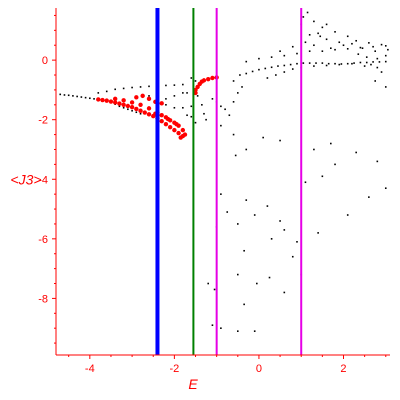 Image resolution: width=400 pixels, height=400 pixels. Describe the element at coordinates (43, 180) in the screenshot. I see `y-tick-label: -4` at that location.